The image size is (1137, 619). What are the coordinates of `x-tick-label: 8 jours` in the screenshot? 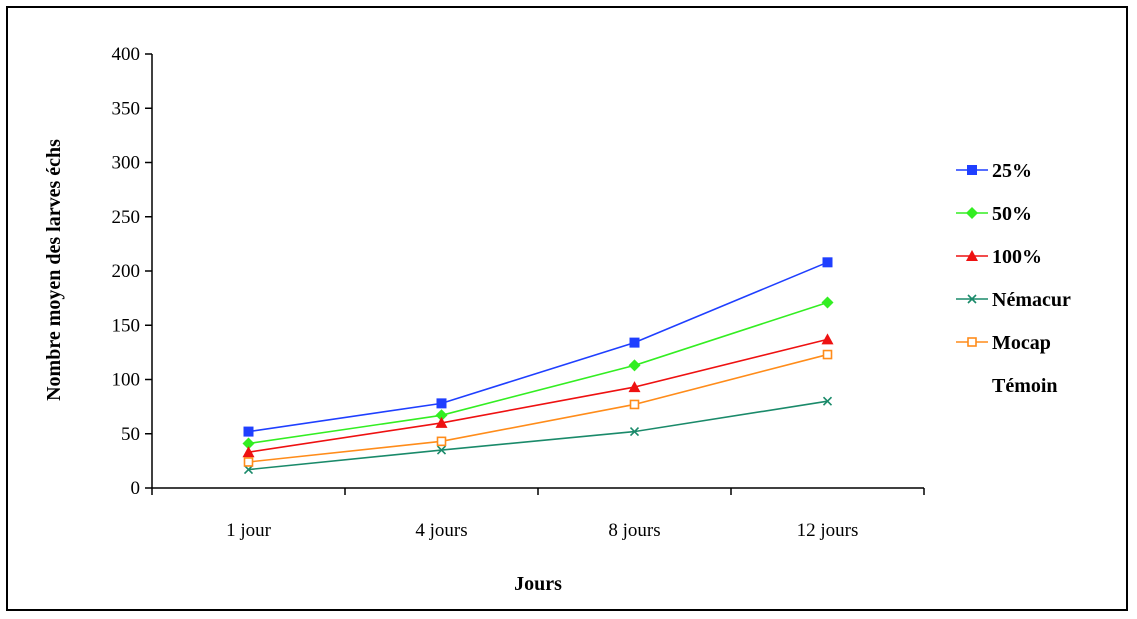 It's located at (634, 530).